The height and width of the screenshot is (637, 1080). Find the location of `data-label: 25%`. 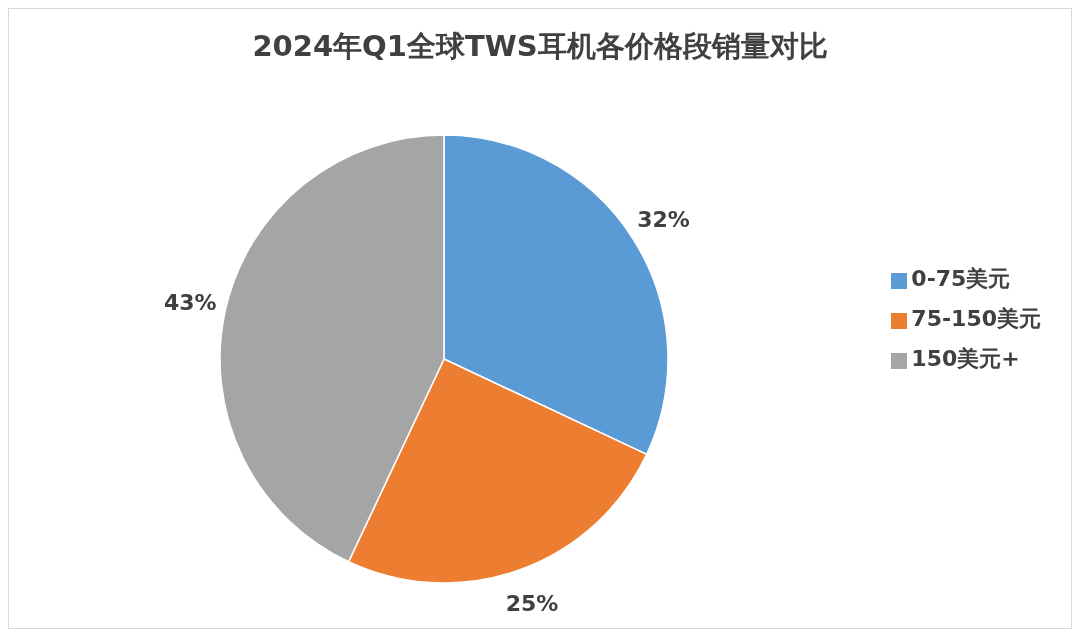

data-label: 25% is located at coordinates (532, 604).